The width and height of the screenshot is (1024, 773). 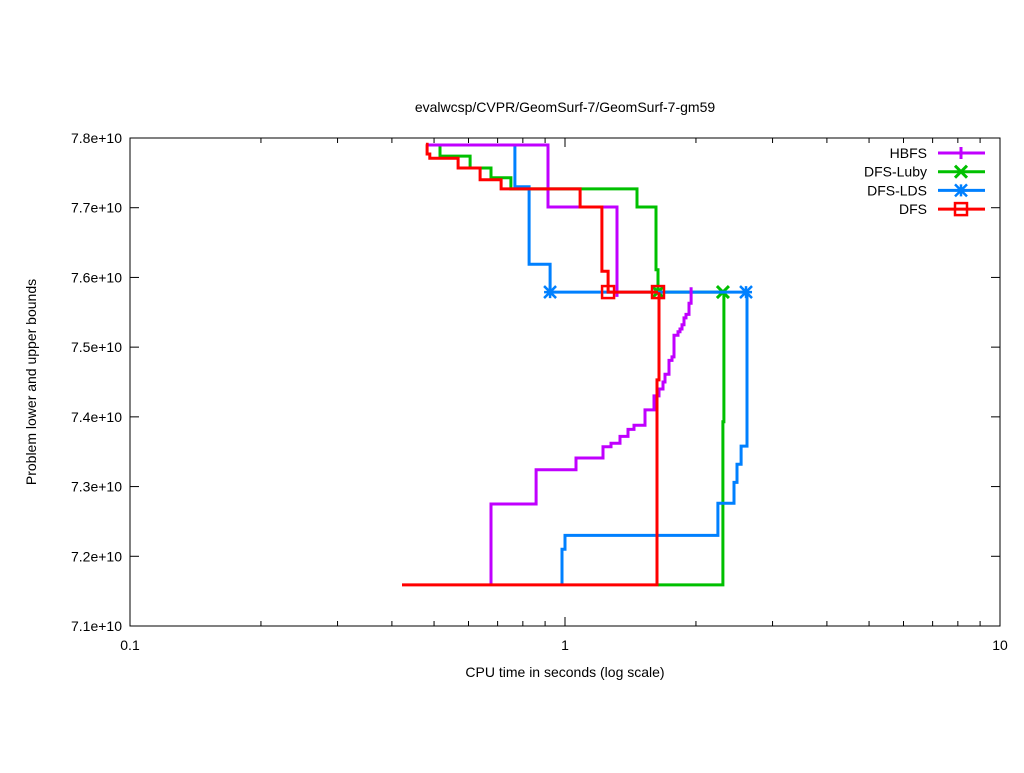 I want to click on y-tick-label: 7.1e+10, so click(x=96, y=626).